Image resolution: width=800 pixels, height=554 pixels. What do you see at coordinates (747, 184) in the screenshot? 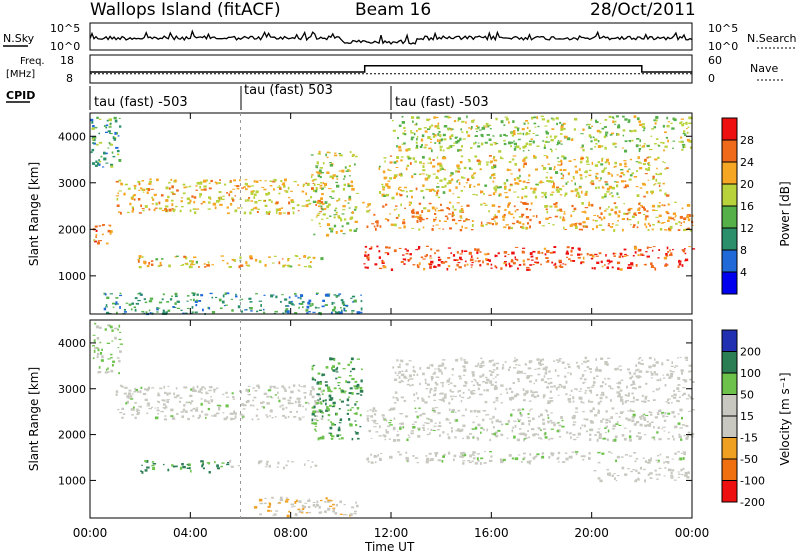
I see `colorbar-tick-label: 20` at bounding box center [747, 184].